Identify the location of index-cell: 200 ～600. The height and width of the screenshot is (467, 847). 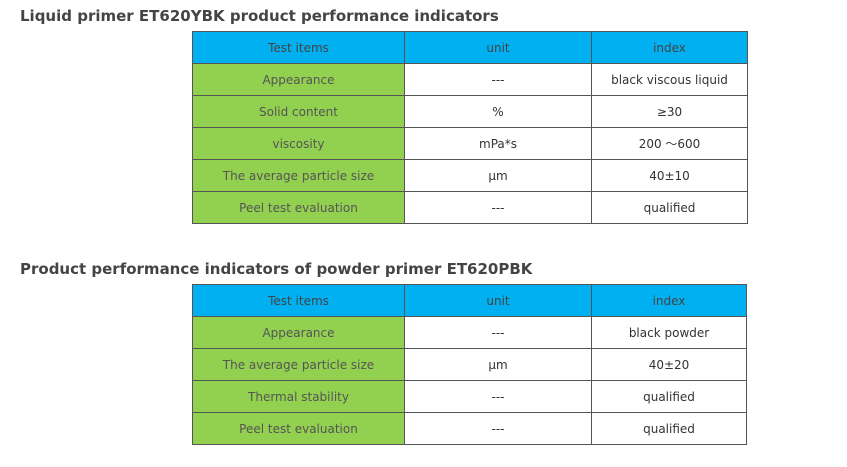
(669, 143).